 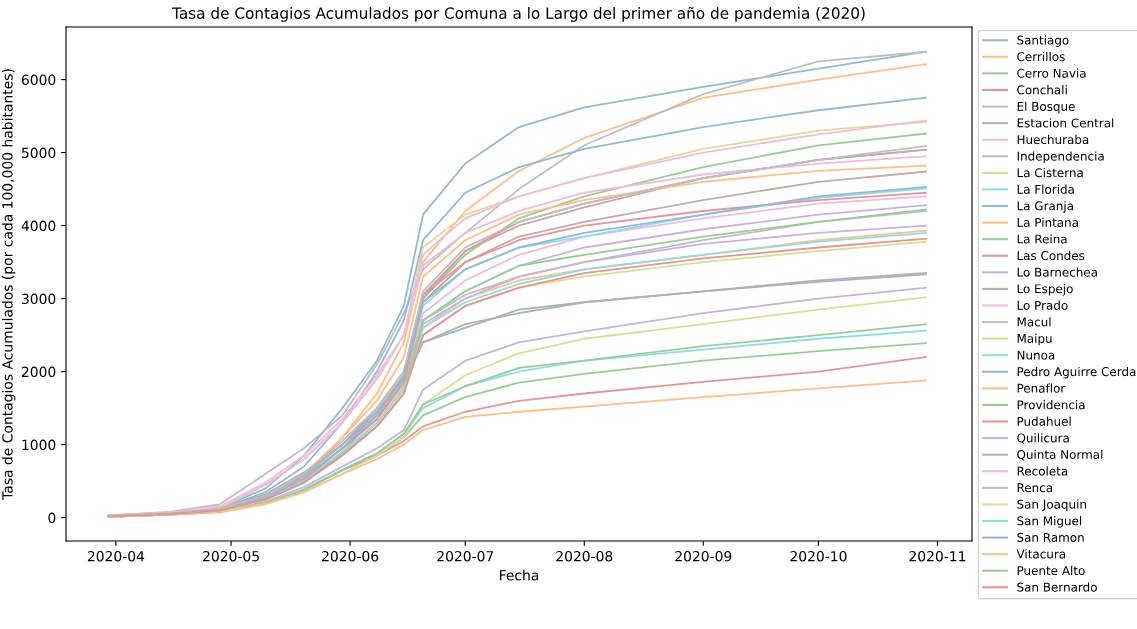 What do you see at coordinates (1043, 438) in the screenshot?
I see `legend-label: Quilicura` at bounding box center [1043, 438].